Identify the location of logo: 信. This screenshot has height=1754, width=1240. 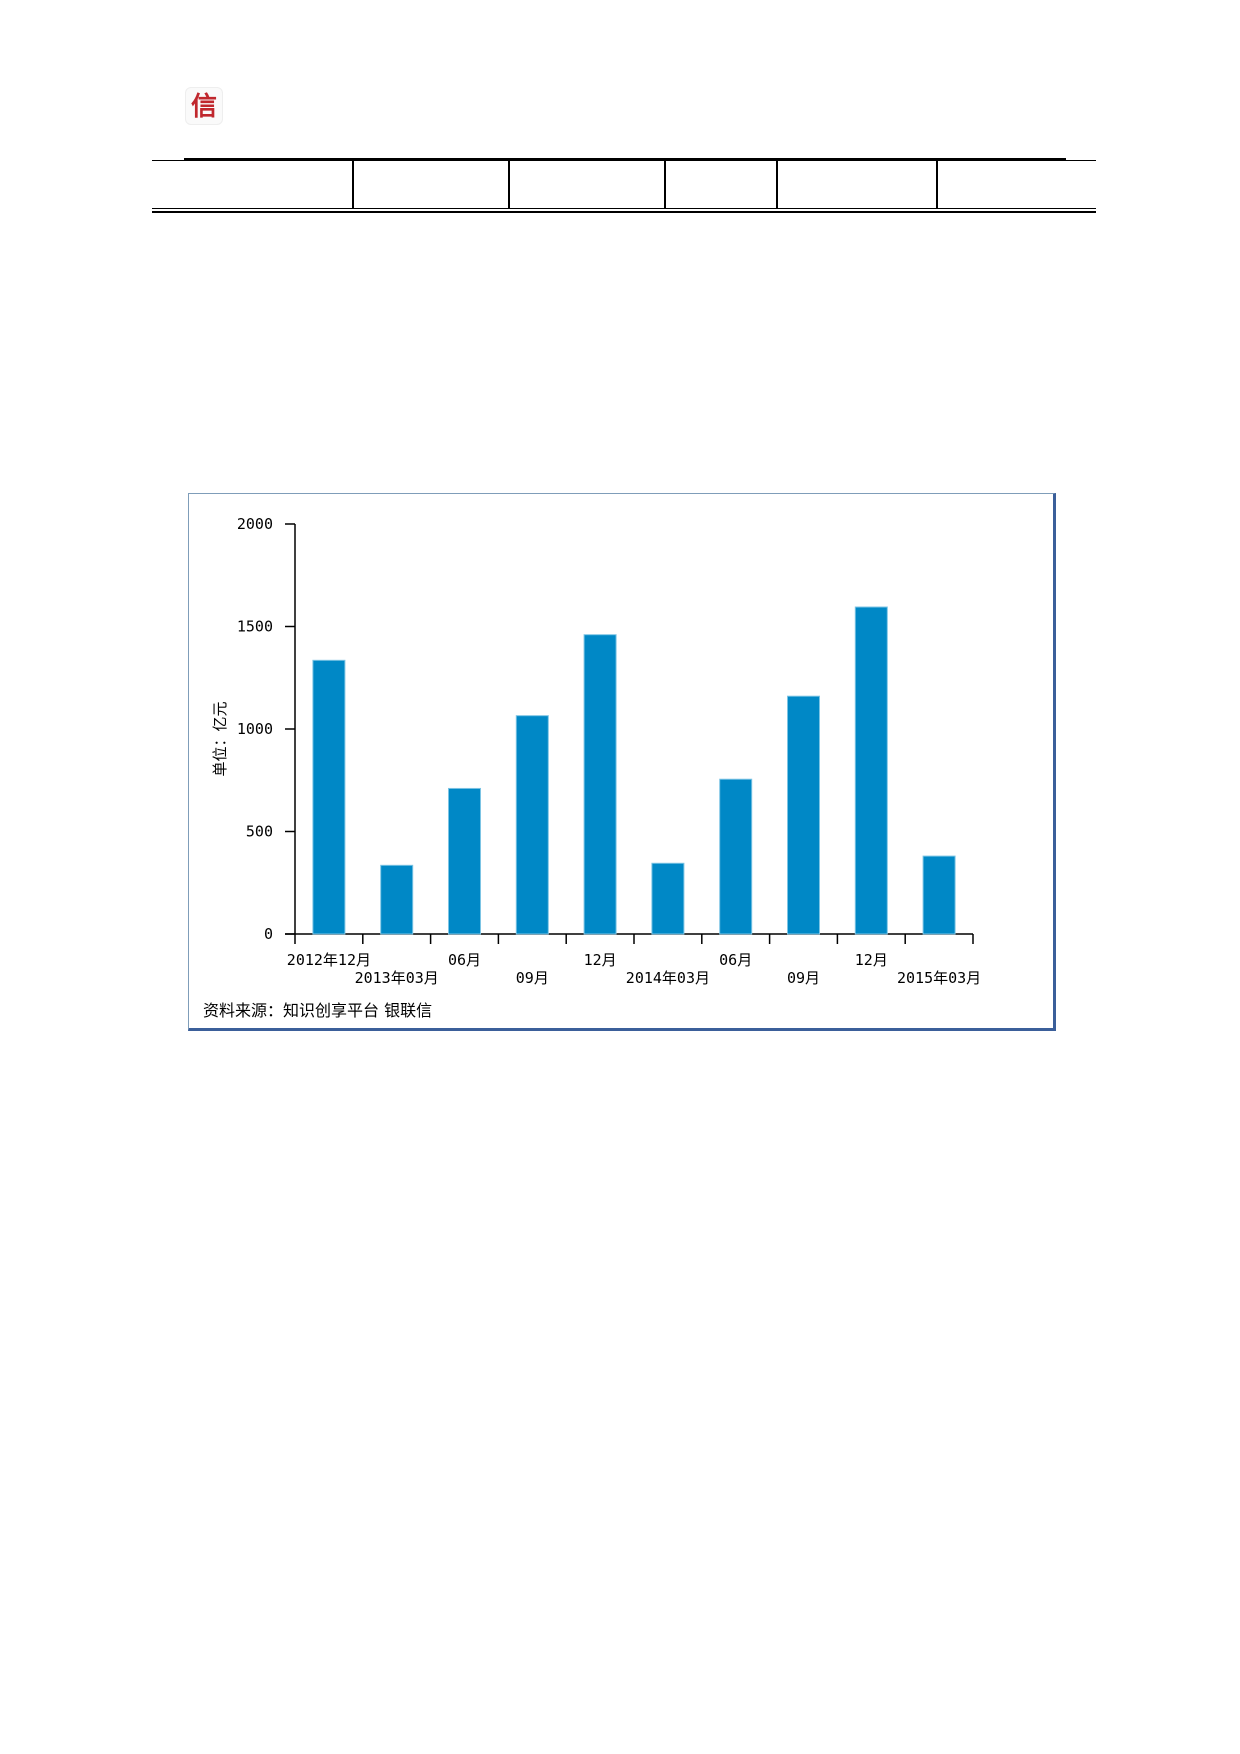
(204, 106).